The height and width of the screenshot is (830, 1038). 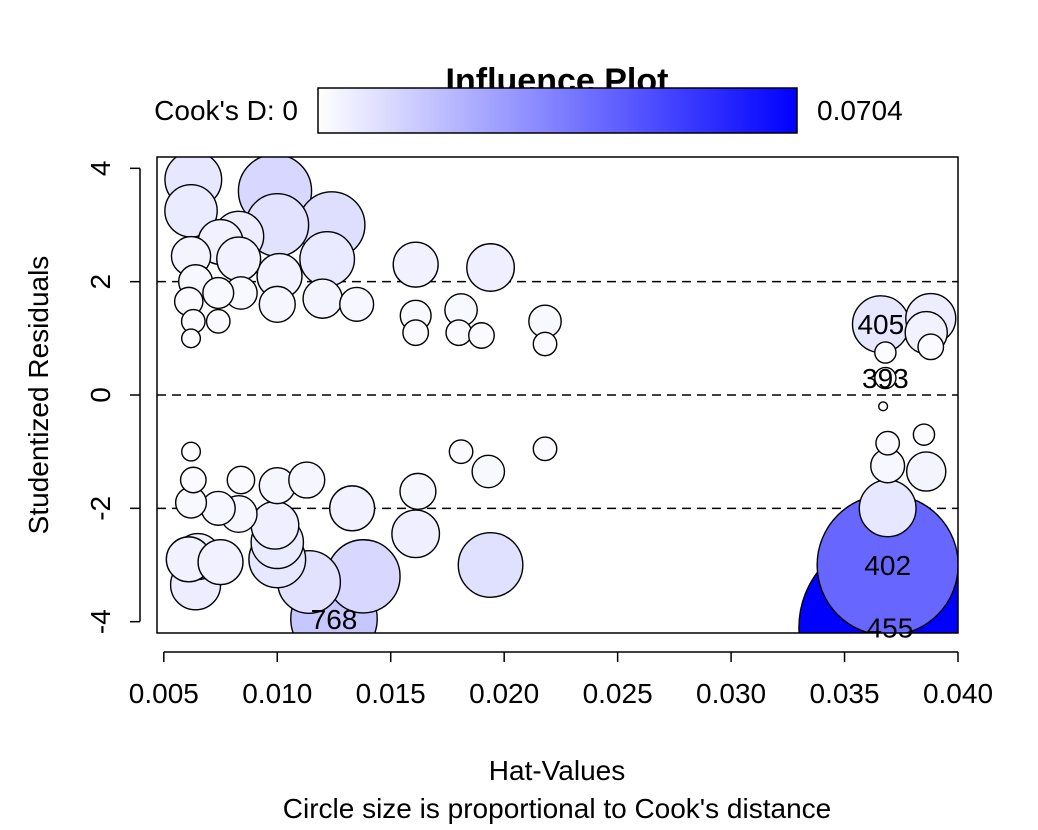 What do you see at coordinates (887, 565) in the screenshot?
I see `point-label: 402` at bounding box center [887, 565].